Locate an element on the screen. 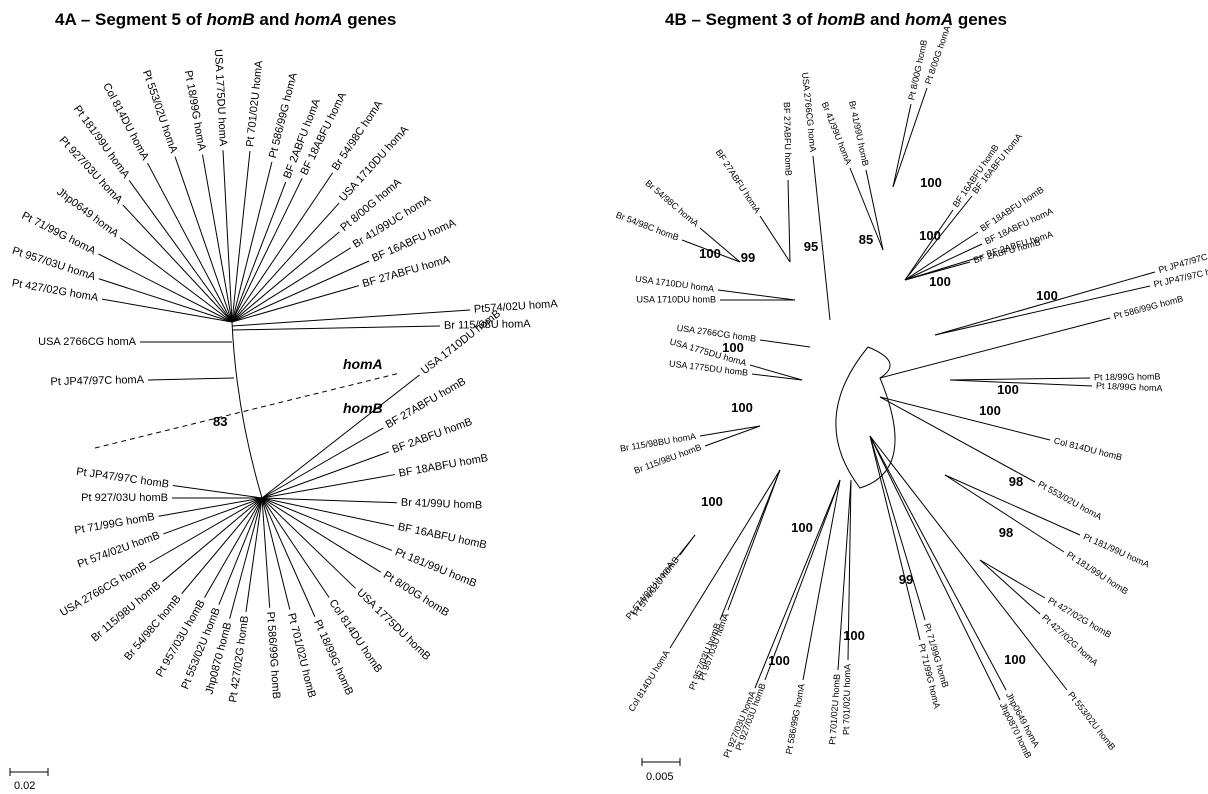 Image resolution: width=1208 pixels, height=794 pixels. panel-a-branch-pt-71-99g-homa is located at coordinates (165, 288).